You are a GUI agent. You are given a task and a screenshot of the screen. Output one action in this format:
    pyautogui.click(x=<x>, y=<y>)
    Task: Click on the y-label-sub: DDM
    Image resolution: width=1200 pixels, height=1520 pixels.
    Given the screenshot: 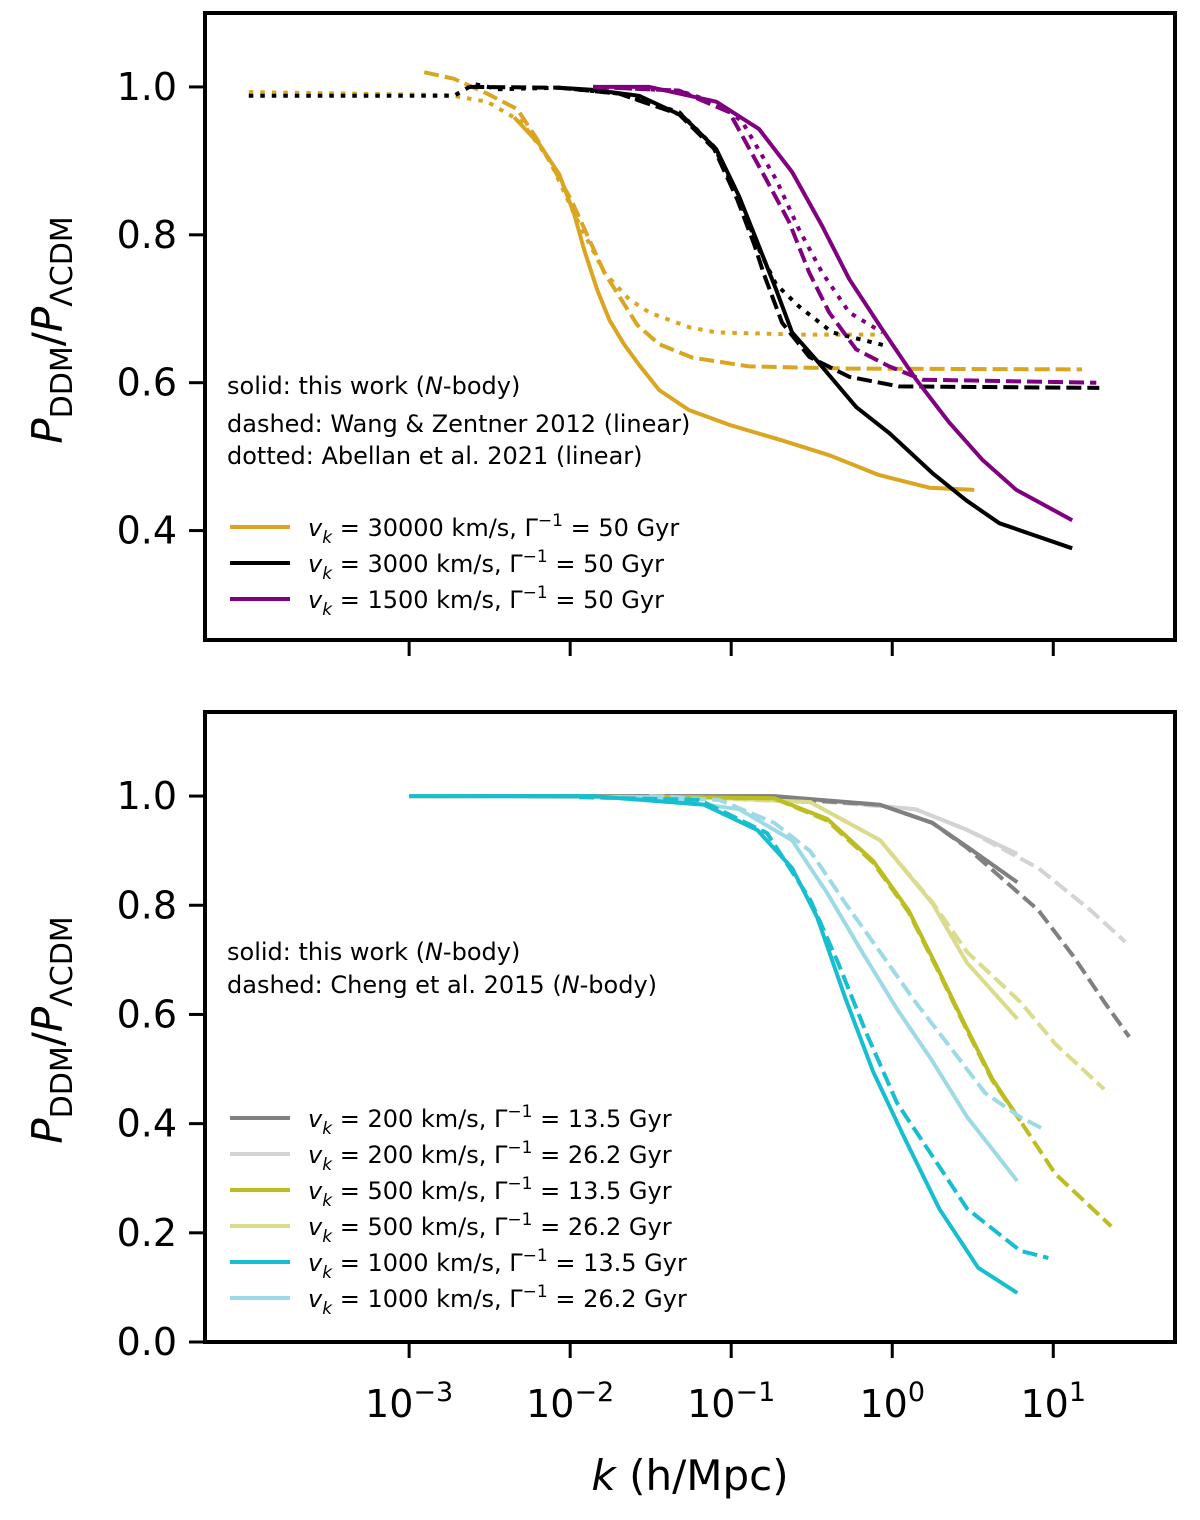 What is the action you would take?
    pyautogui.click(x=62, y=1082)
    